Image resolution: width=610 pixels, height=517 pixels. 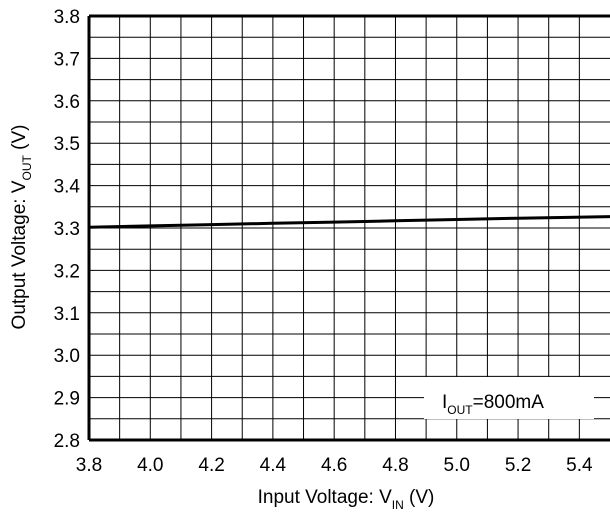 I want to click on y-tick-label: 3.6, so click(x=67, y=102).